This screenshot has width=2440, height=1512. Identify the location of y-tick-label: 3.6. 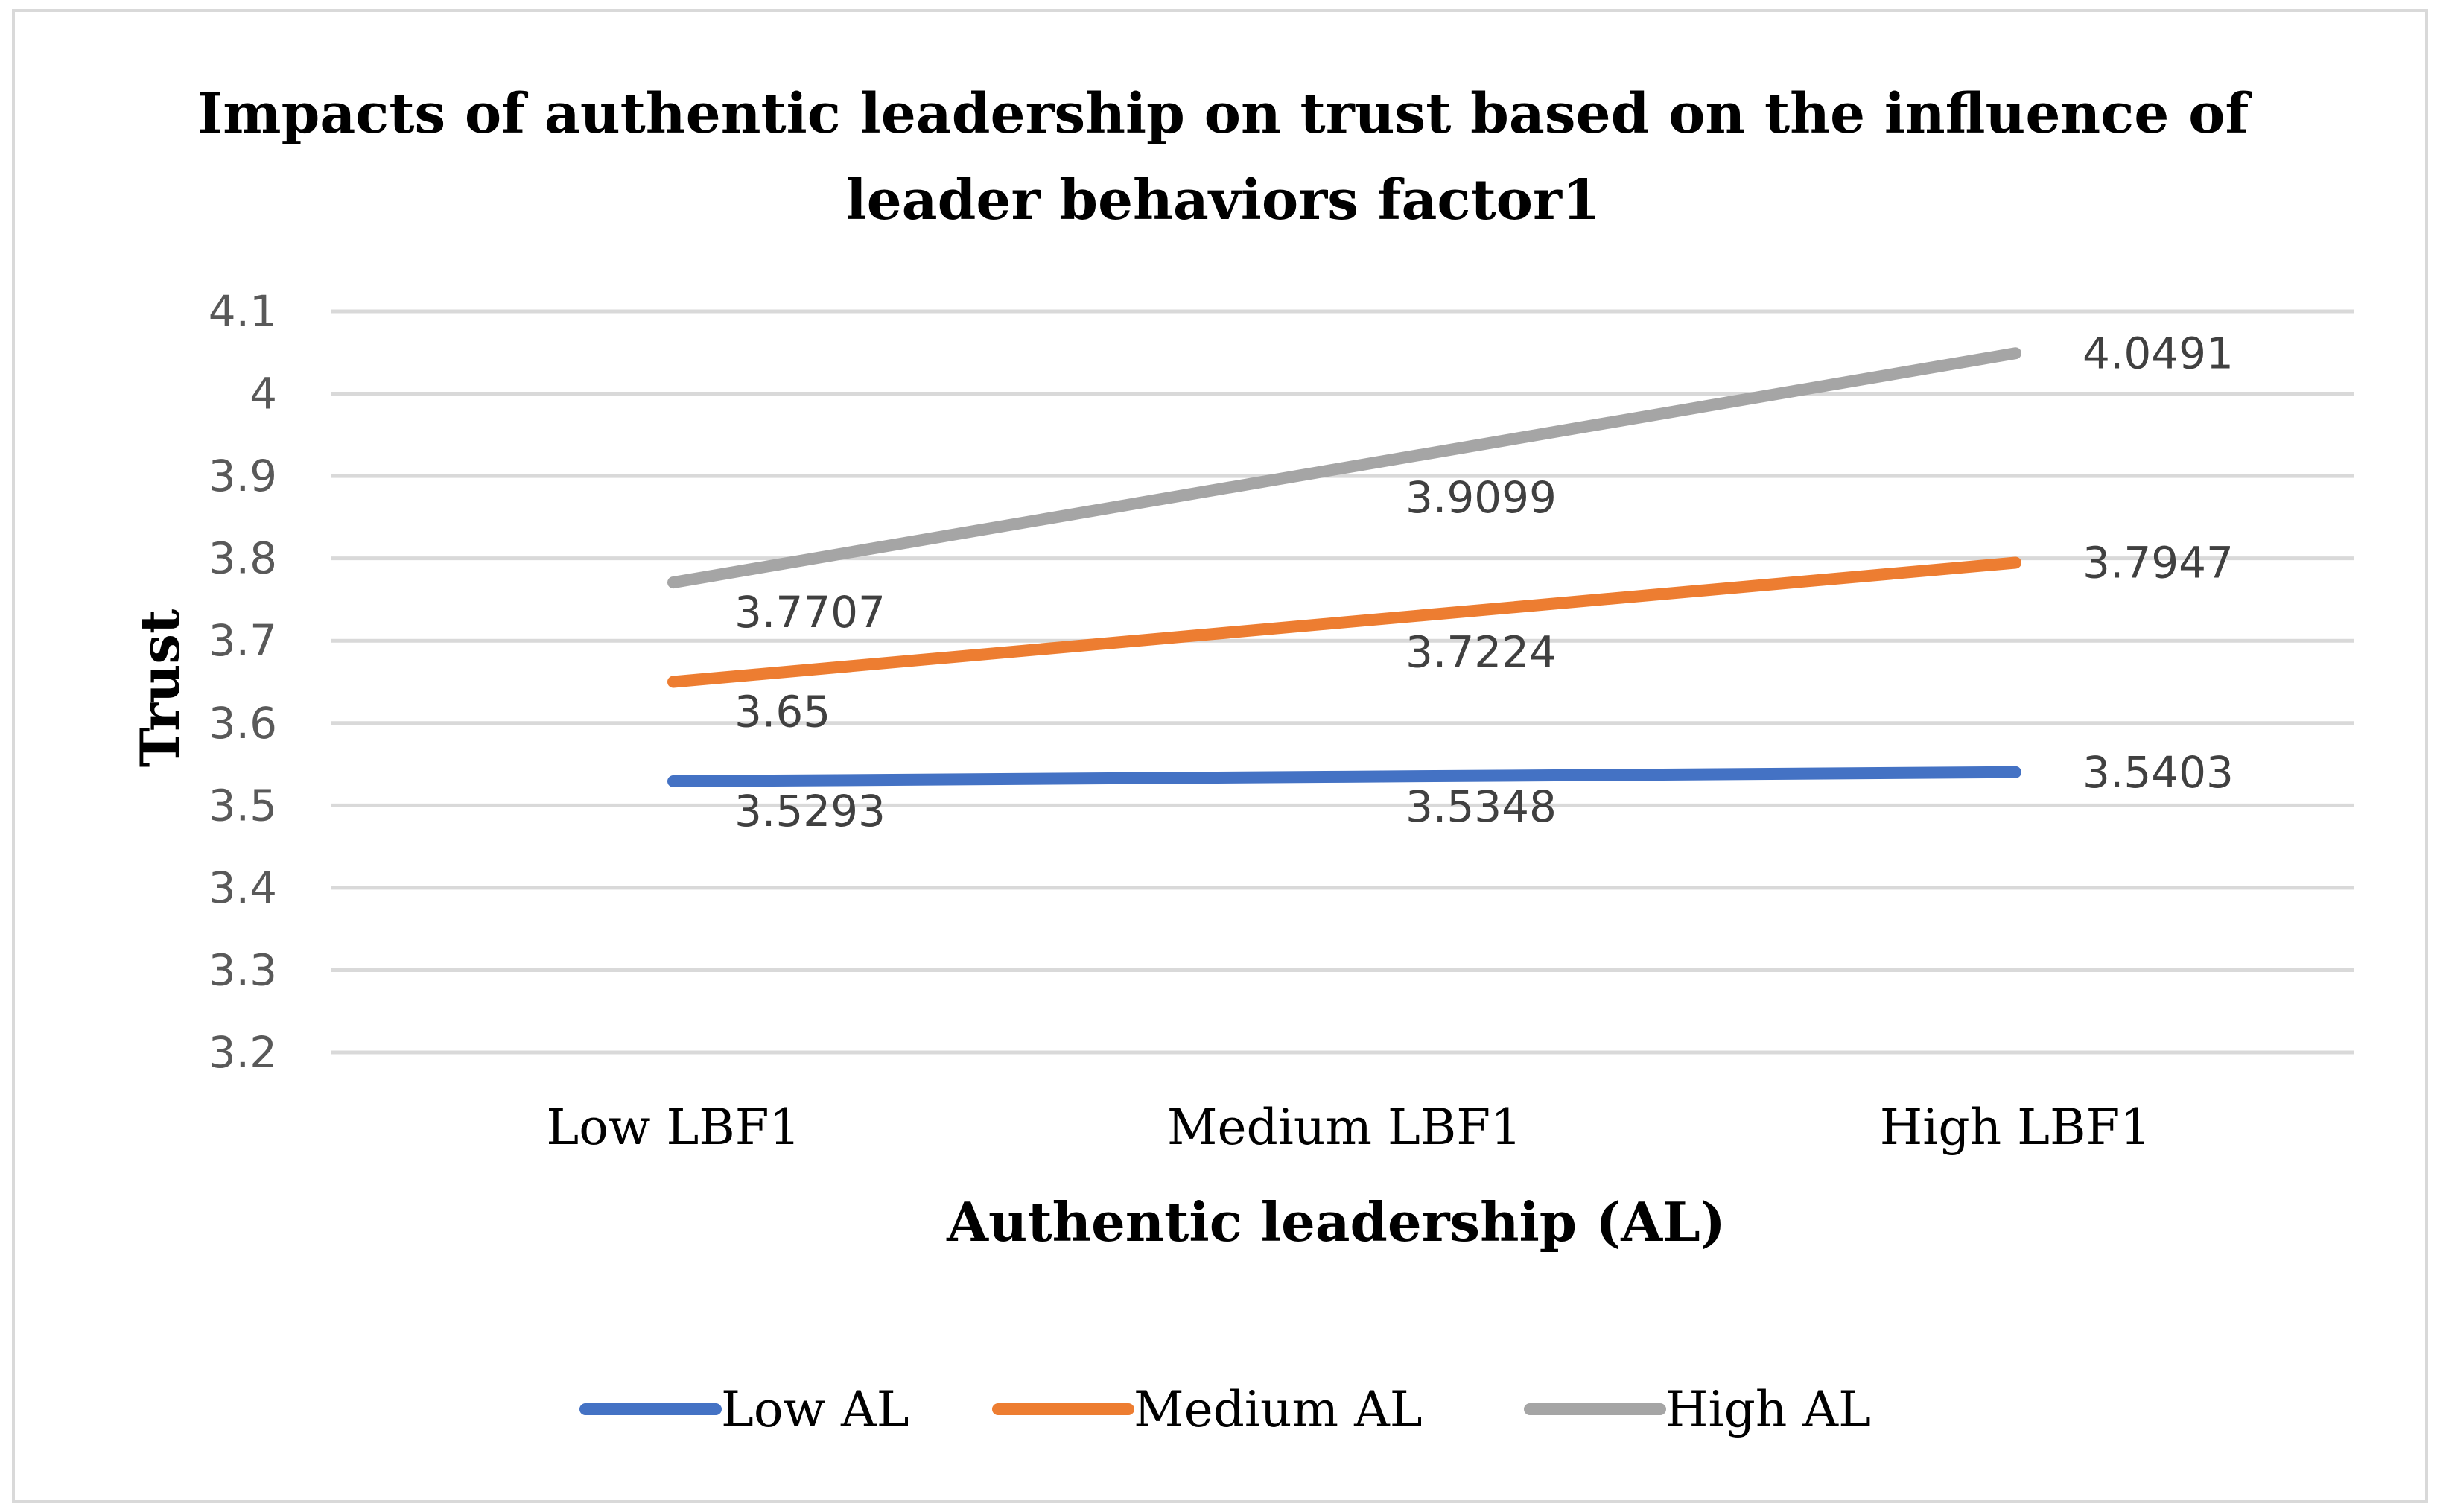
(243, 724).